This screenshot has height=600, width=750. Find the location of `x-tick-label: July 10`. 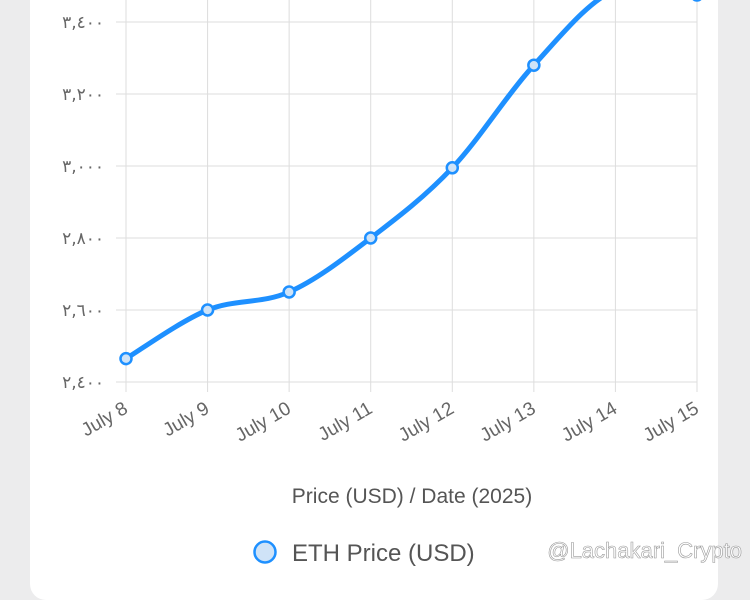

x-tick-label: July 10 is located at coordinates (263, 422).